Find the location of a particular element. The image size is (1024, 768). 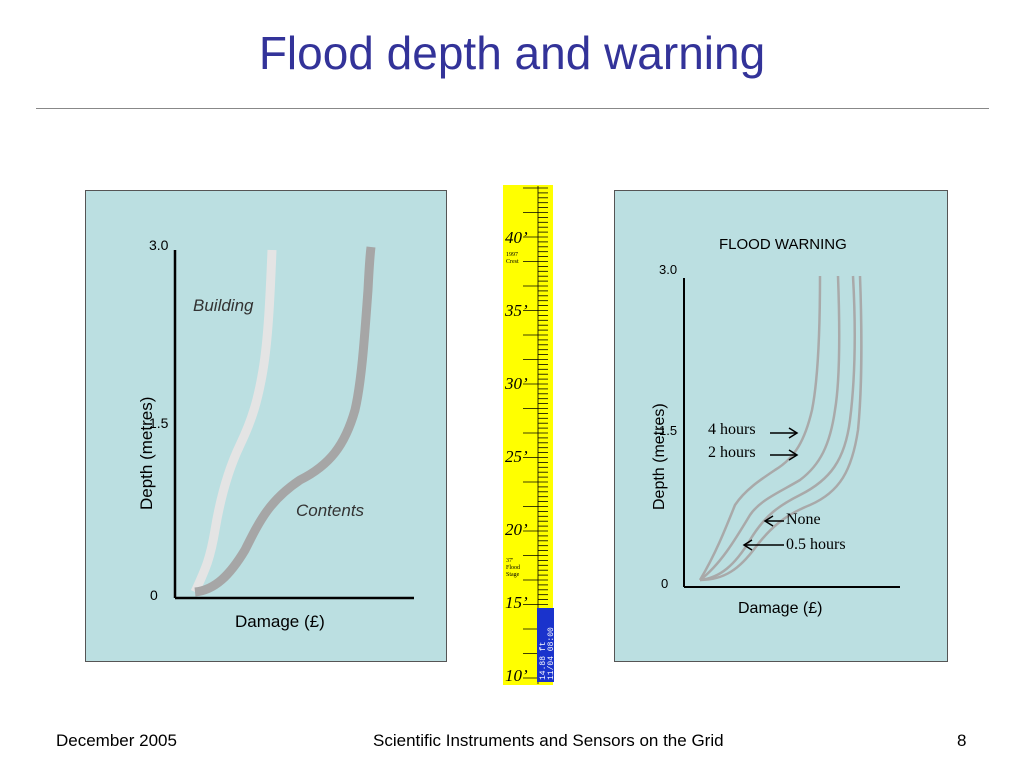

gauge-label-30: 30’ is located at coordinates (516, 383).